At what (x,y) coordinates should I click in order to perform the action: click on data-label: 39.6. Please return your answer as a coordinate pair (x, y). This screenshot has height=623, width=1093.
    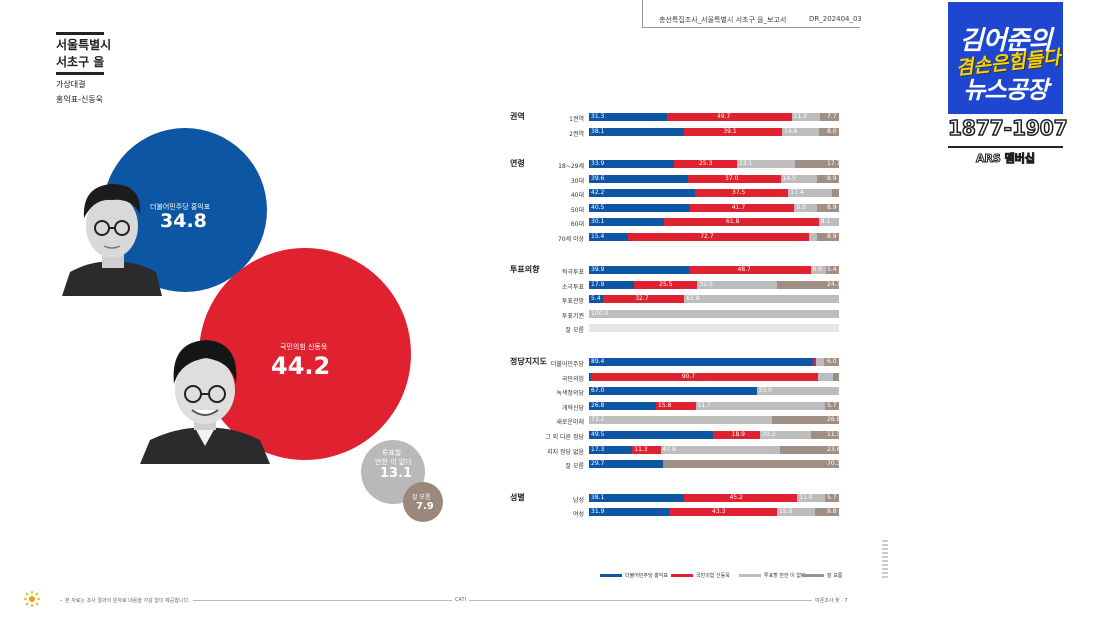
    Looking at the image, I should click on (598, 178).